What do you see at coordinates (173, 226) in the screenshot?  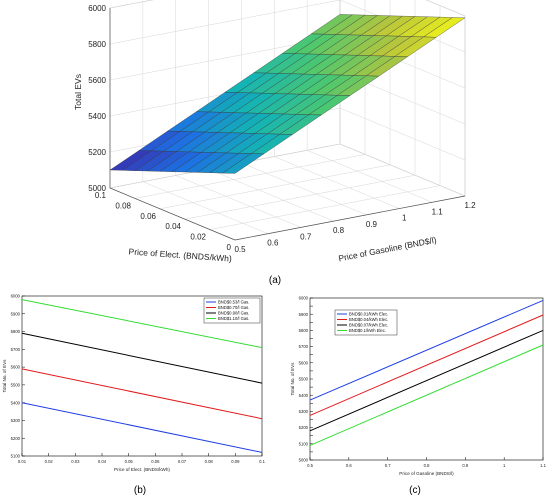 I see `panel-a-y-tick-label: 0.04` at bounding box center [173, 226].